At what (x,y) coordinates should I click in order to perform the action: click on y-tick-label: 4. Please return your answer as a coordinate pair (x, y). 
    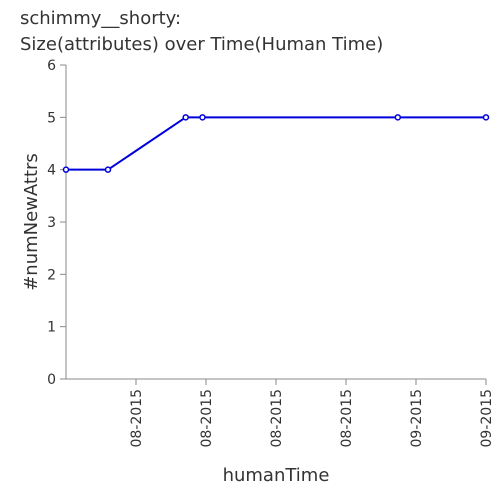
    Looking at the image, I should click on (51, 171).